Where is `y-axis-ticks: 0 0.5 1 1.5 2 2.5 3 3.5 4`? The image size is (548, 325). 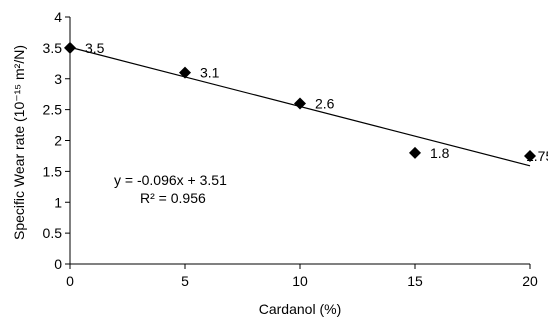
y-axis-ticks: 0 0.5 1 1.5 2 2.5 3 3.5 4 is located at coordinates (56, 140).